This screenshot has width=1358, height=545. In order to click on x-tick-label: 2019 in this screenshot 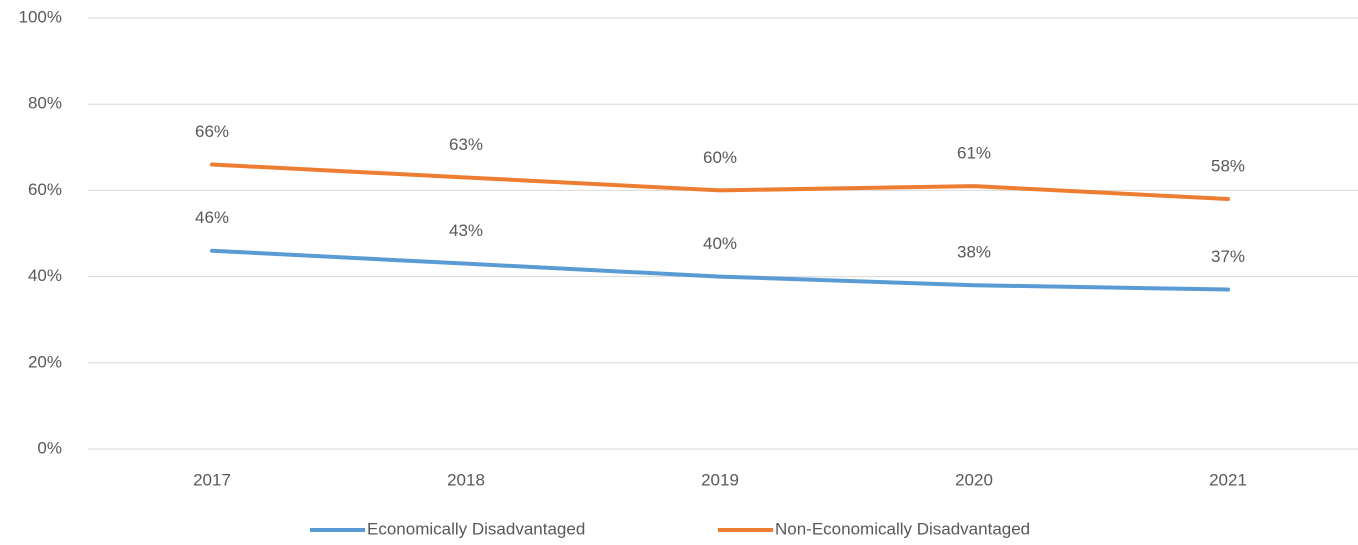, I will do `click(720, 479)`.